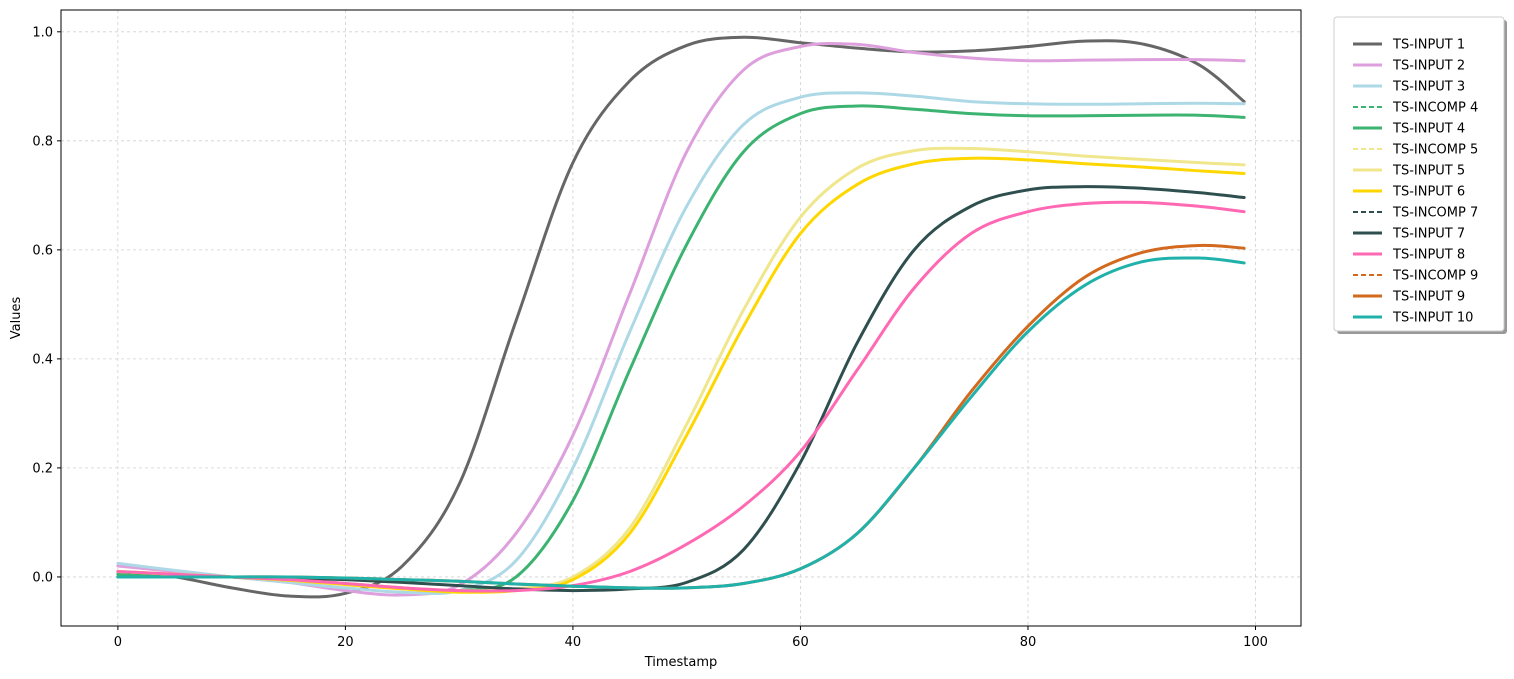 This screenshot has width=1514, height=679. I want to click on x-tick-label: 40, so click(573, 642).